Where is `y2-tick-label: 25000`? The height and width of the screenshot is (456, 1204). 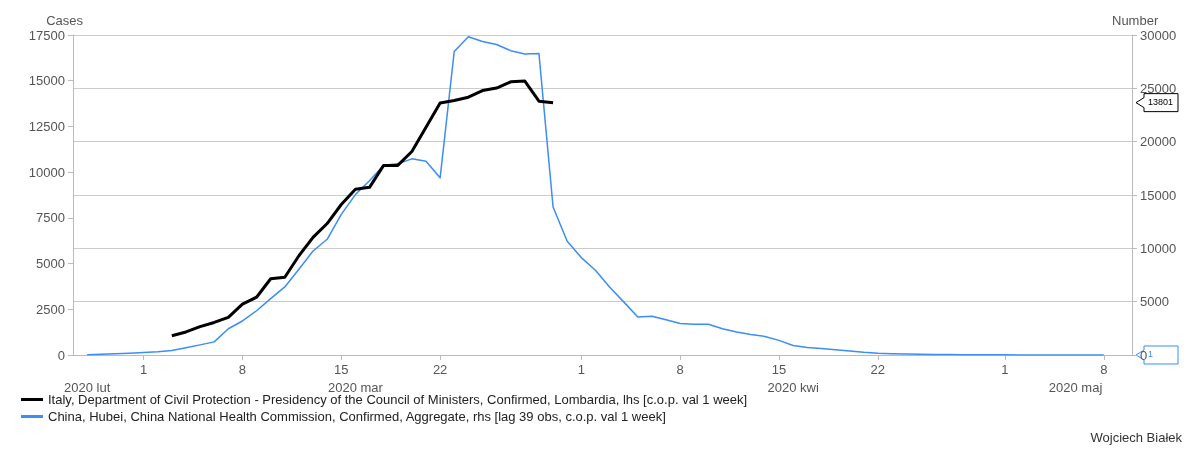 y2-tick-label: 25000 is located at coordinates (1158, 88).